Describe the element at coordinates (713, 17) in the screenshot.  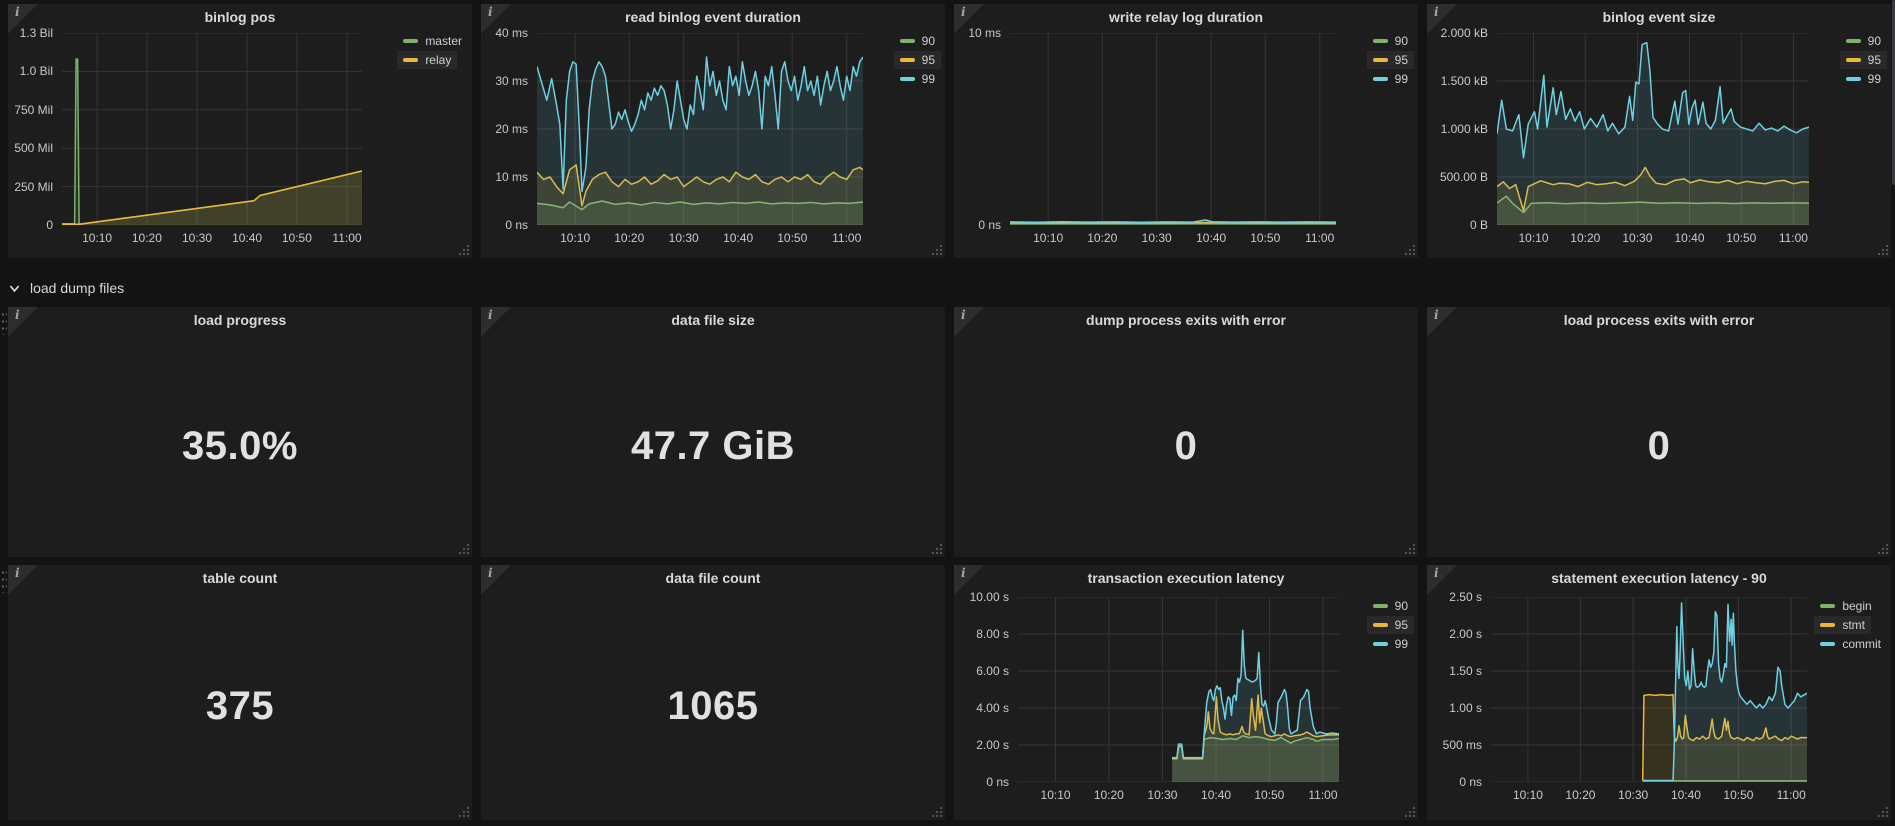
I see `panel-title: read binlog event duration` at that location.